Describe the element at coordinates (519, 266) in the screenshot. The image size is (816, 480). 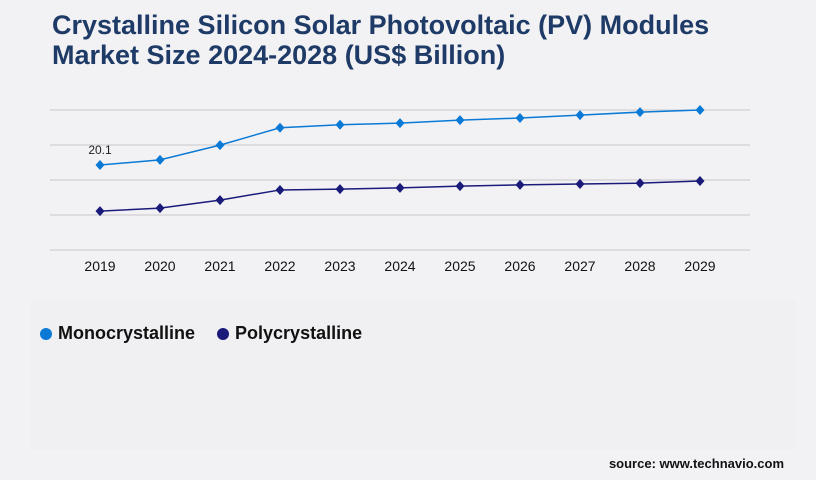
I see `x-tick-label: 2026` at that location.